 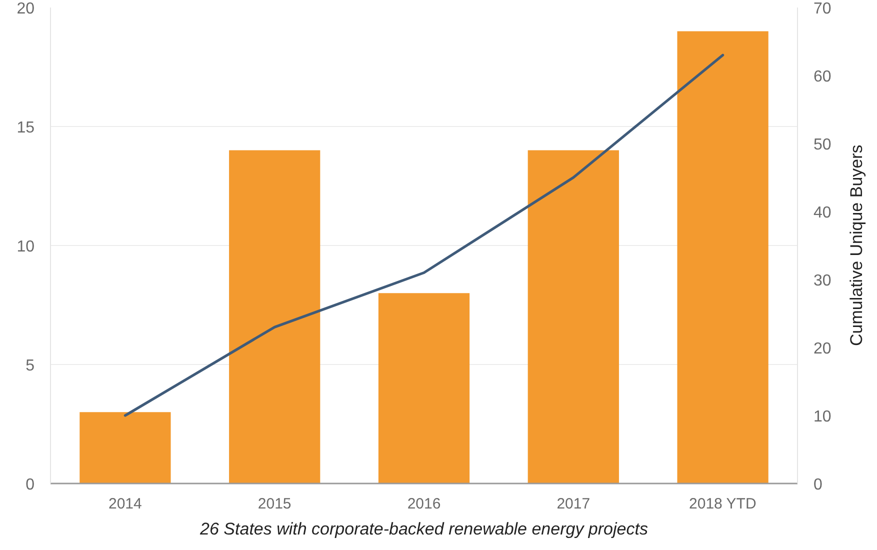 What do you see at coordinates (125, 504) in the screenshot?
I see `x-tick-label: 2014` at bounding box center [125, 504].